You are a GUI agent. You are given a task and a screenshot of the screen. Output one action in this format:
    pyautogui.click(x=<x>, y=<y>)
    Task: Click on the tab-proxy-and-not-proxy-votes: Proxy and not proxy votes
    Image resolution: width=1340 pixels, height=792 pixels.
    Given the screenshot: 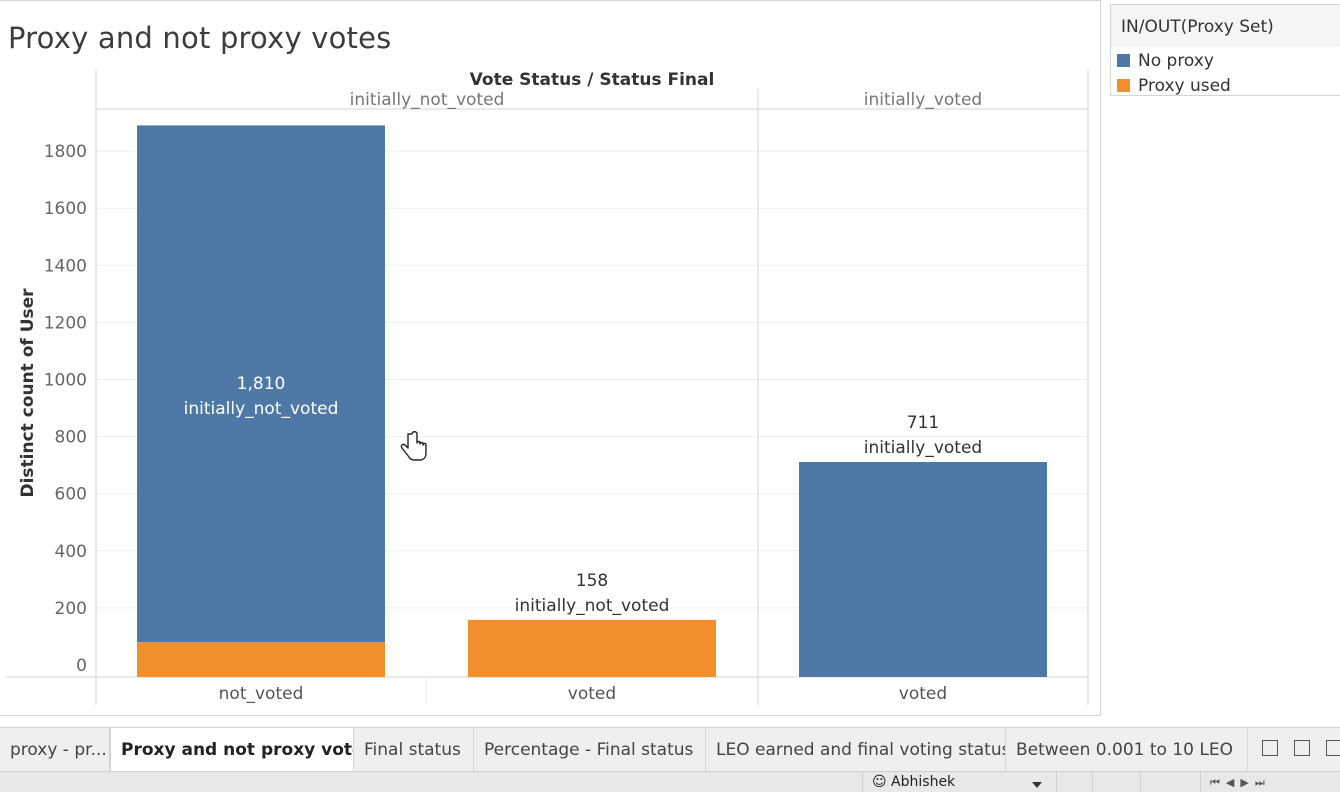 What is the action you would take?
    pyautogui.click(x=232, y=750)
    